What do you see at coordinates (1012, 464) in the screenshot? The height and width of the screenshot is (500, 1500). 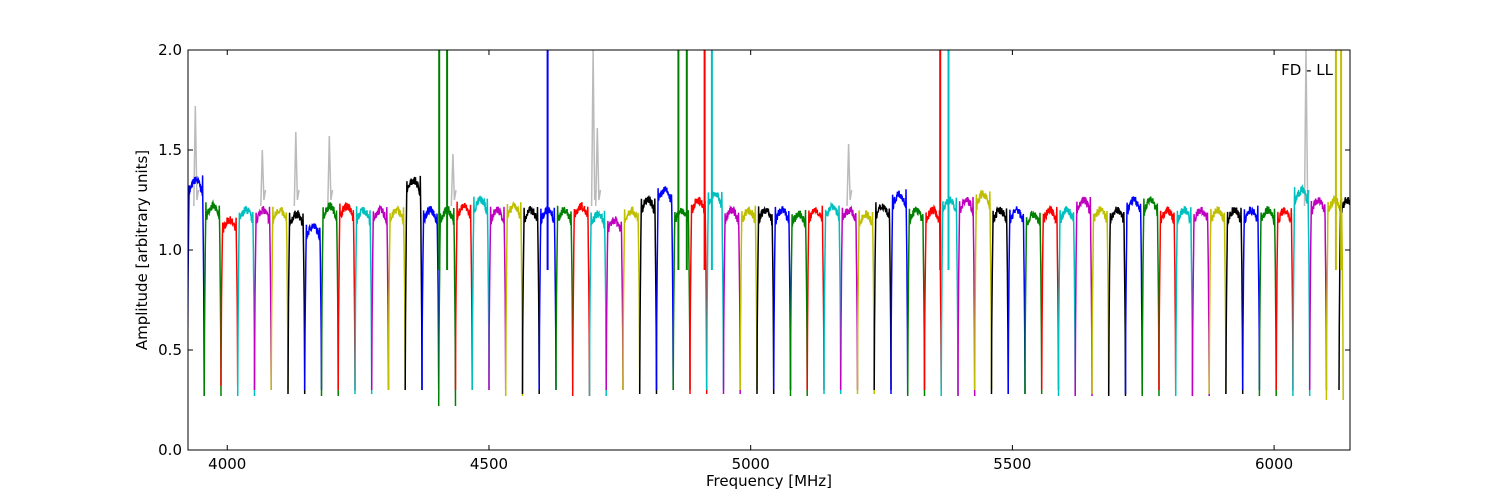 I see `x-tick-label: 5500` at bounding box center [1012, 464].